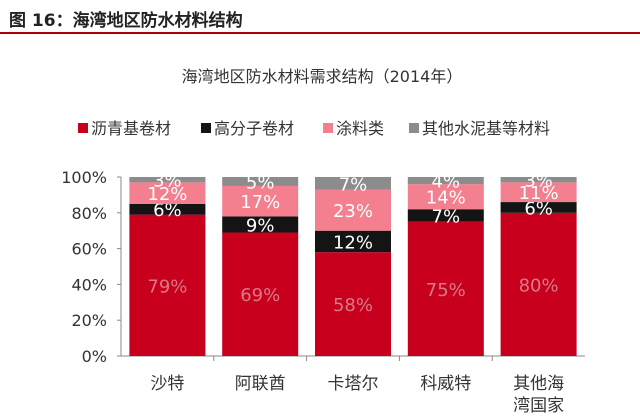 The image size is (640, 417). I want to click on data-label: 5%, so click(260, 182).